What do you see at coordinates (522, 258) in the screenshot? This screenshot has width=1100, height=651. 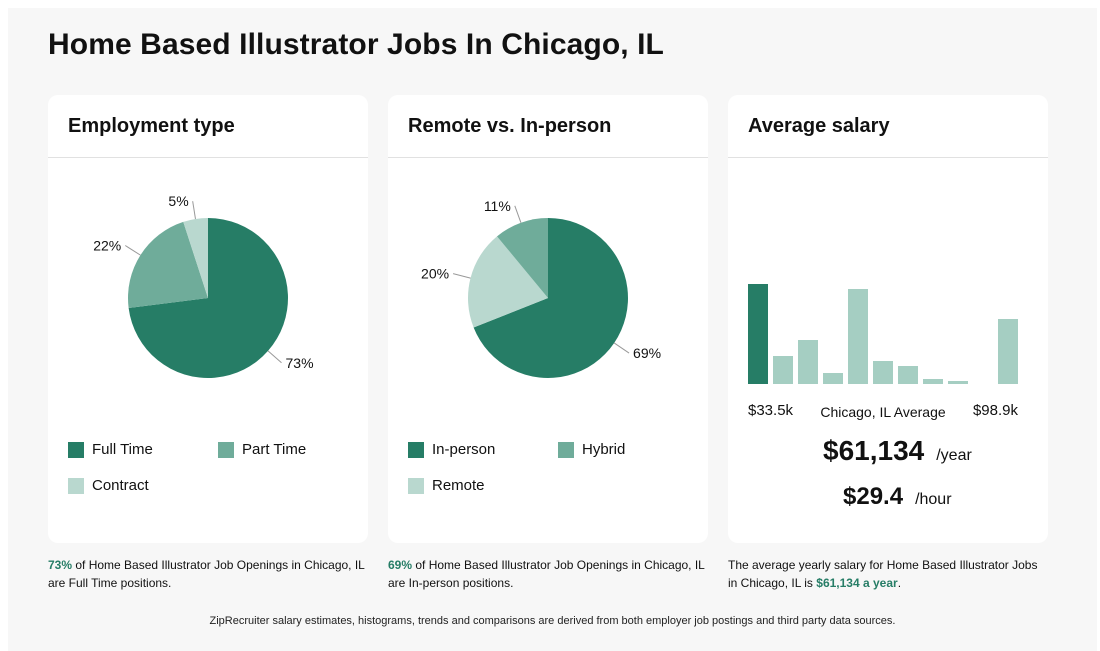 I see `remote-slice-hybrid` at bounding box center [522, 258].